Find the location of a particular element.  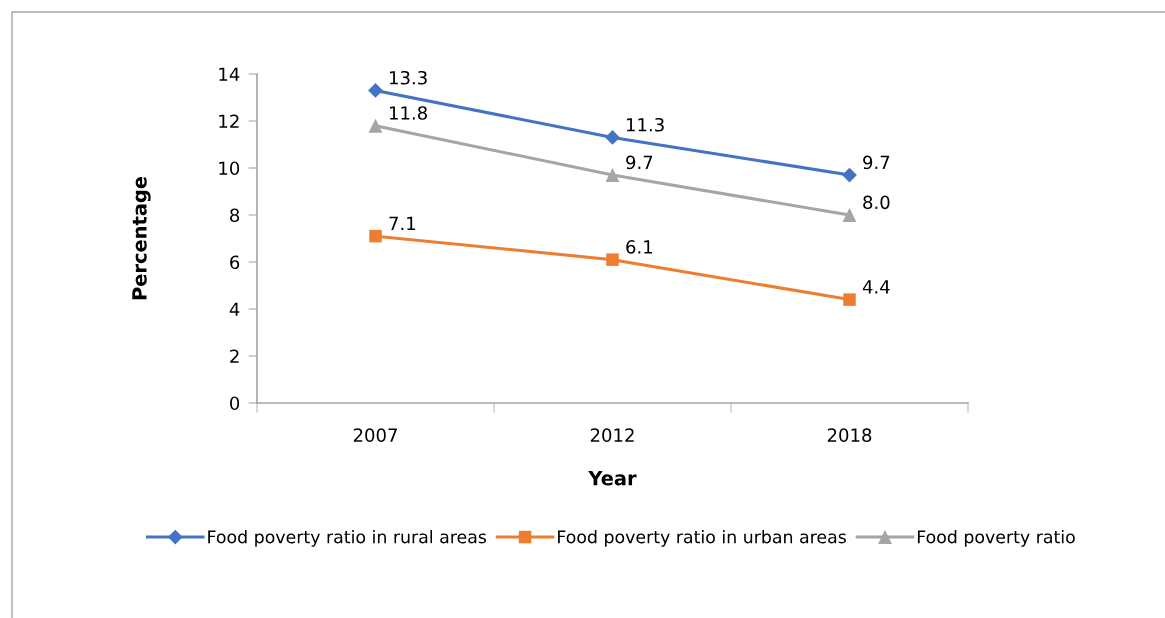

y-tick-label: 4 is located at coordinates (234, 309).